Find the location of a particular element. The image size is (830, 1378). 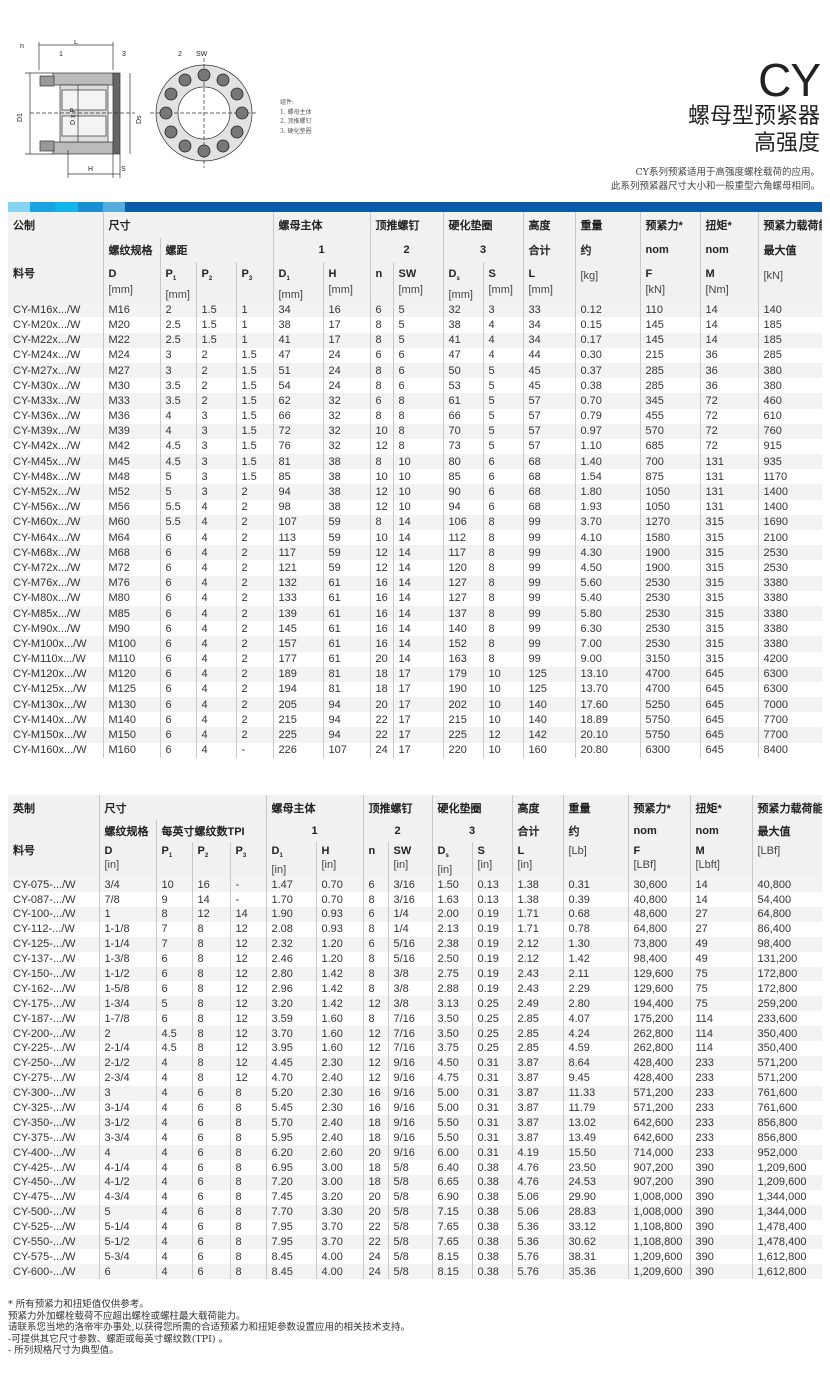

table-cell: 68 is located at coordinates (548, 477).